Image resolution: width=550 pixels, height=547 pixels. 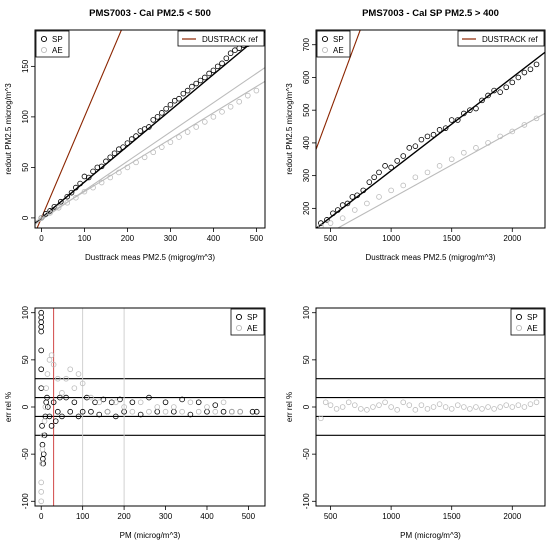 What do you see at coordinates (306, 359) in the screenshot?
I see `y-tick-label: 50` at bounding box center [306, 359].